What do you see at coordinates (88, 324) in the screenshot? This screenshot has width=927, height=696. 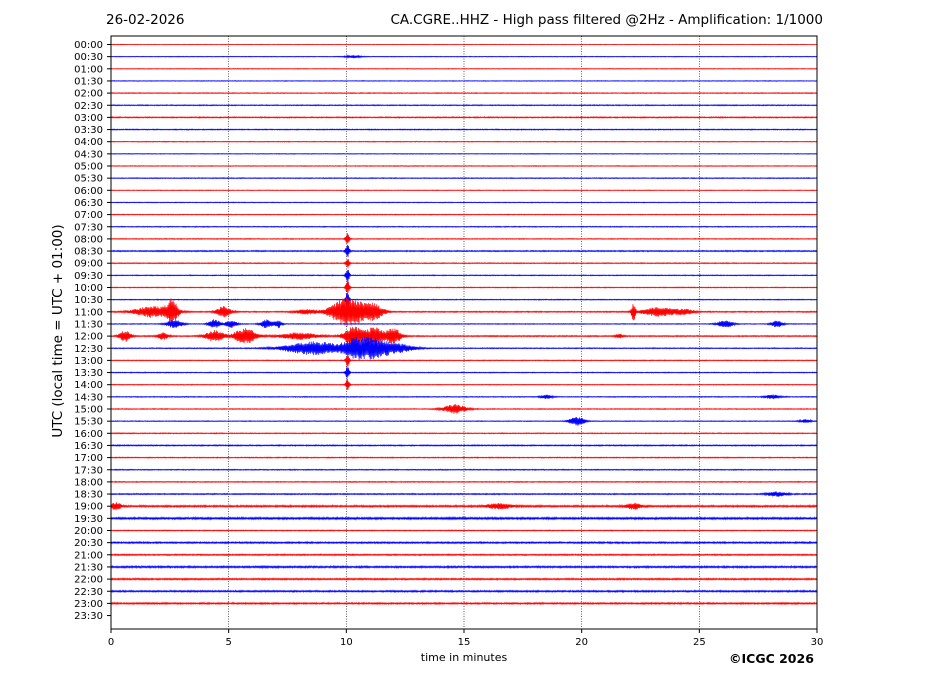 I see `y-tick-label: 11:30` at bounding box center [88, 324].